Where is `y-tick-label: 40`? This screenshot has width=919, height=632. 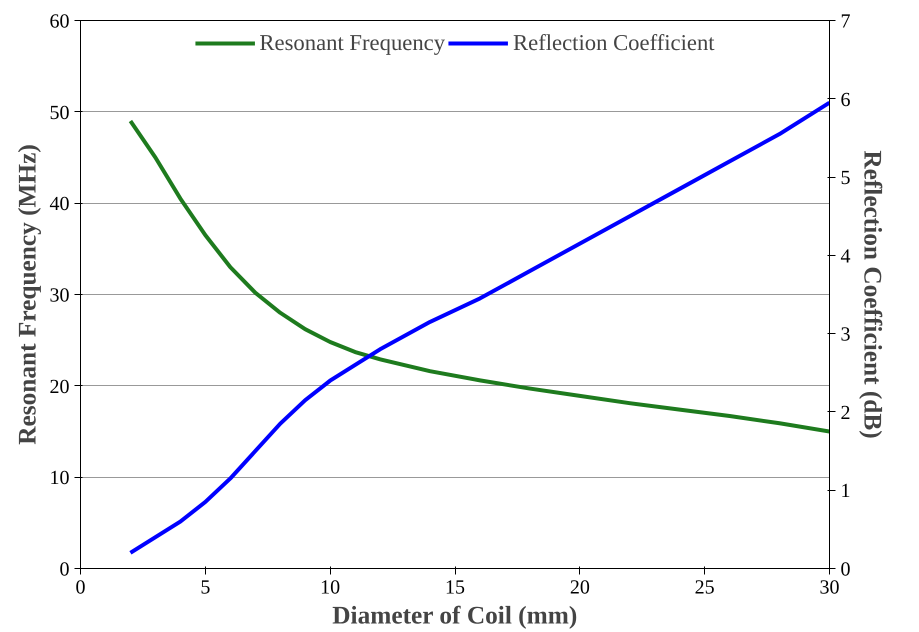 y-tick-label: 40 is located at coordinates (60, 204).